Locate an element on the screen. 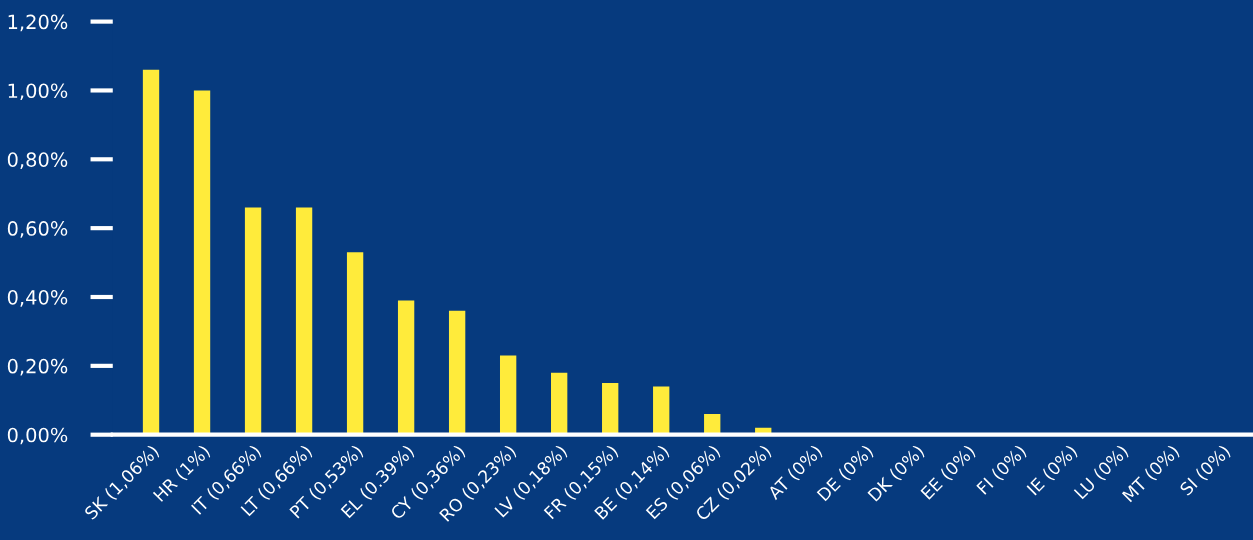 This screenshot has width=1253, height=540. y-tick-label: 0,00% is located at coordinates (37, 436).